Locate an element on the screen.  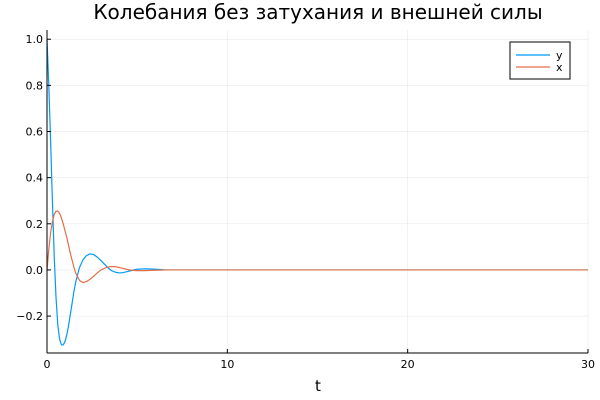
y-tick-label: 0.0 is located at coordinates (35, 270).